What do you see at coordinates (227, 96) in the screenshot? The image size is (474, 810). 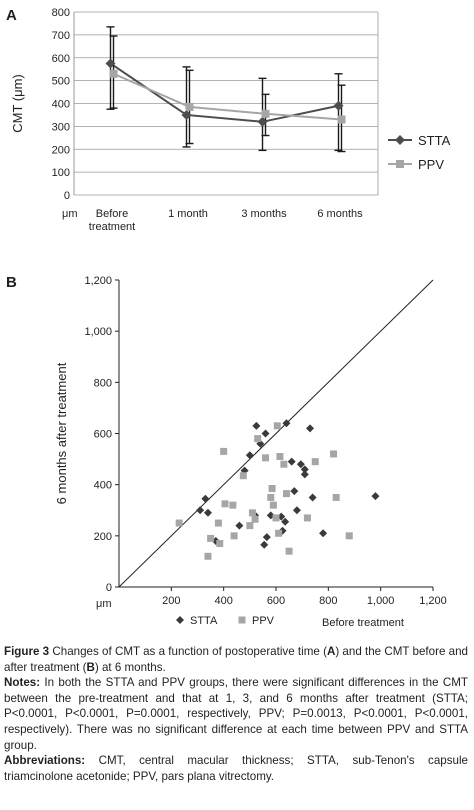 I see `panel-a-series-line-ppv` at bounding box center [227, 96].